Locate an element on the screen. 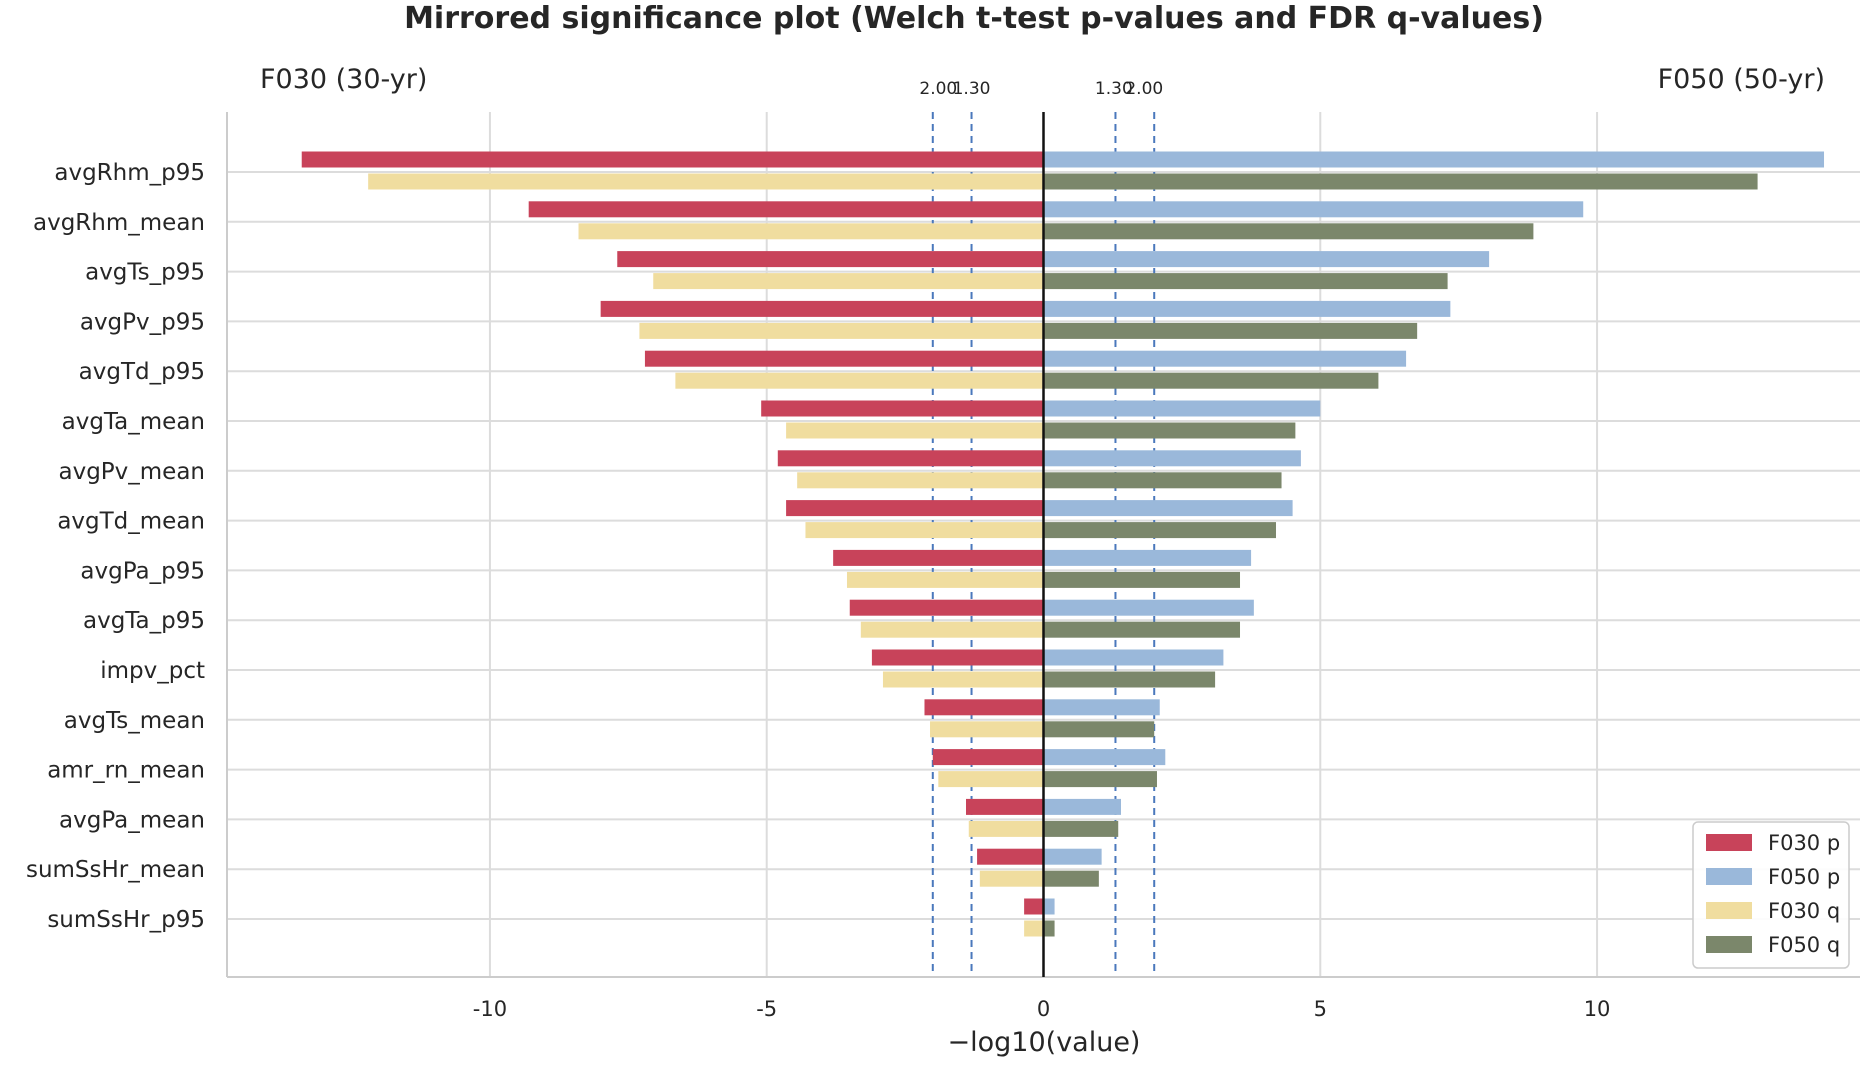 The width and height of the screenshot is (1873, 1073). legend-label: F050 p is located at coordinates (1804, 877).